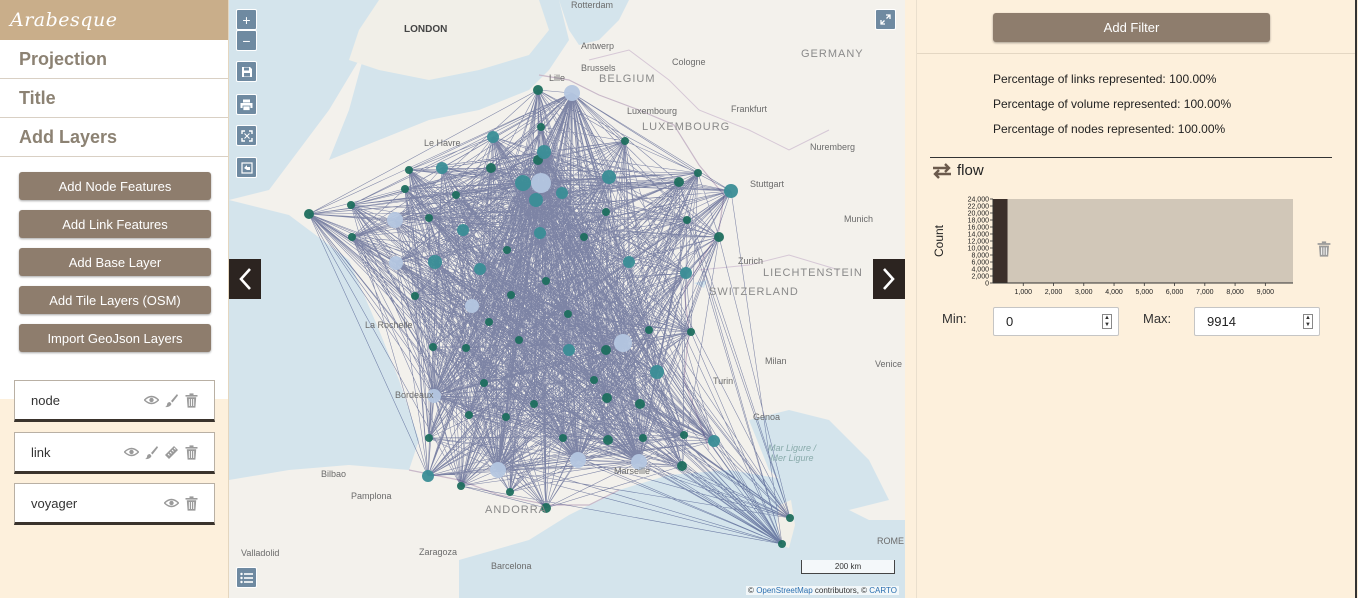  Describe the element at coordinates (246, 19) in the screenshot. I see `zoom-in-button: +` at that location.